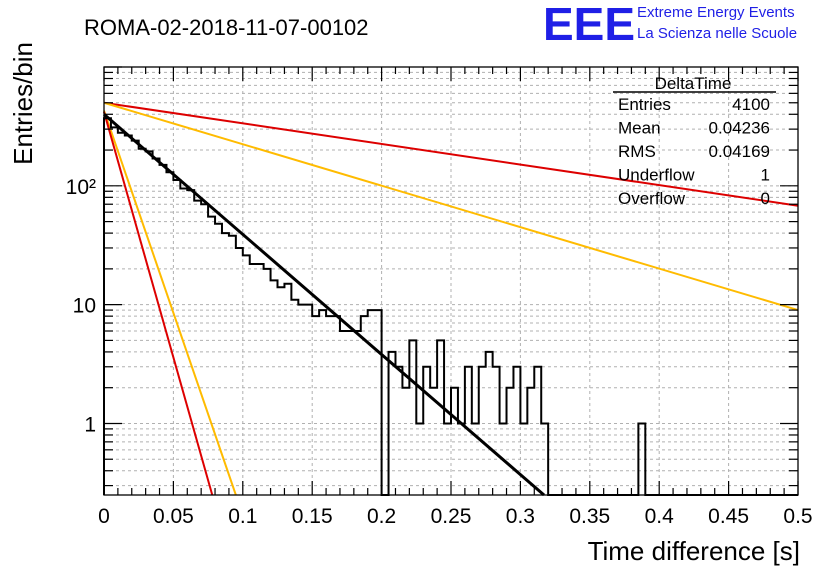 This screenshot has width=836, height=572. Describe the element at coordinates (520, 516) in the screenshot. I see `x-tick-label: 0.3` at that location.